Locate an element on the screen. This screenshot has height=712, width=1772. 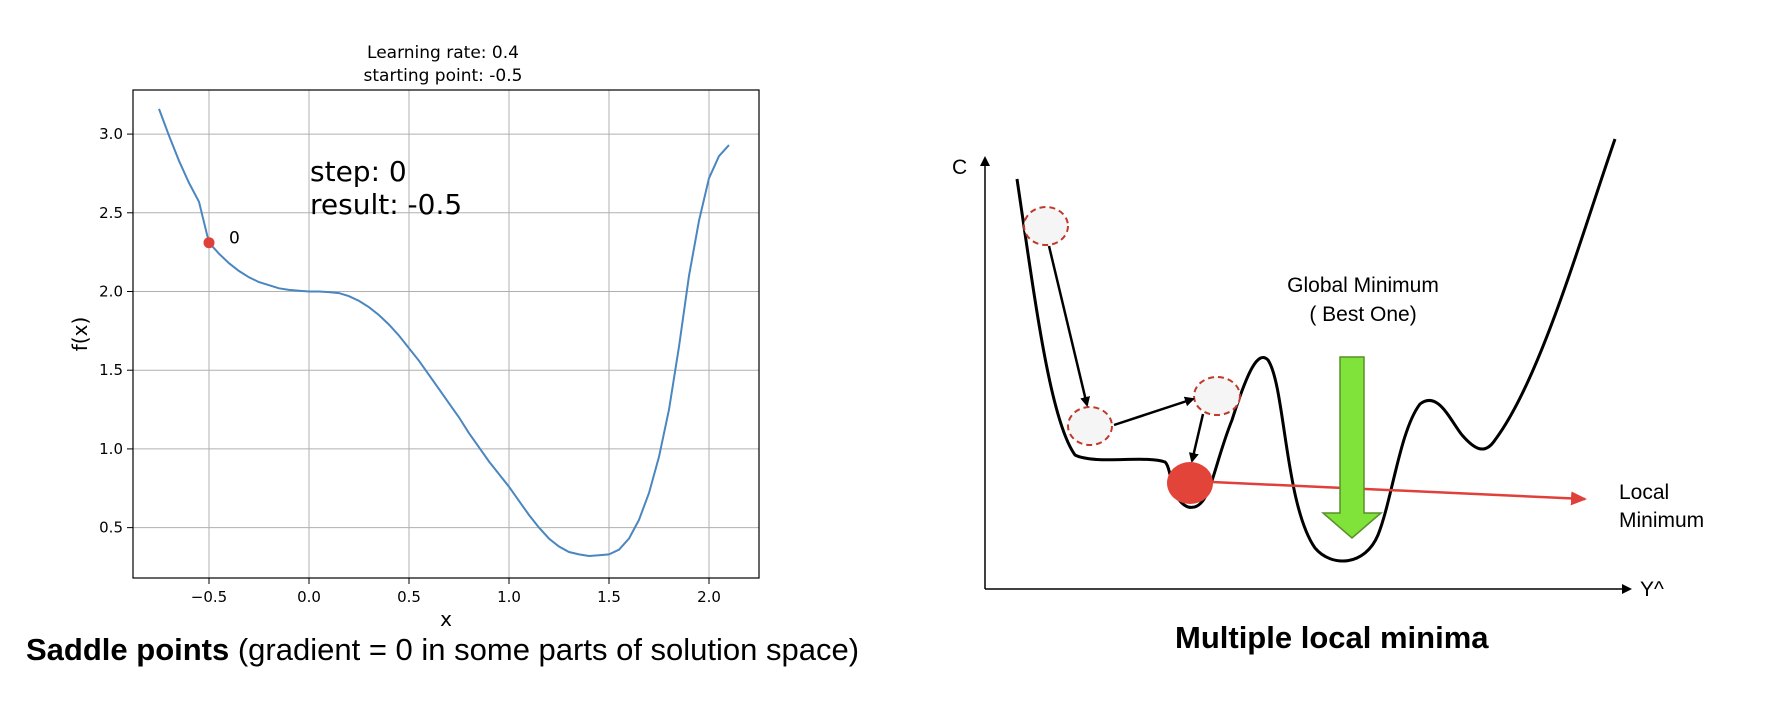
x-tick-label: 1.5 is located at coordinates (609, 597).